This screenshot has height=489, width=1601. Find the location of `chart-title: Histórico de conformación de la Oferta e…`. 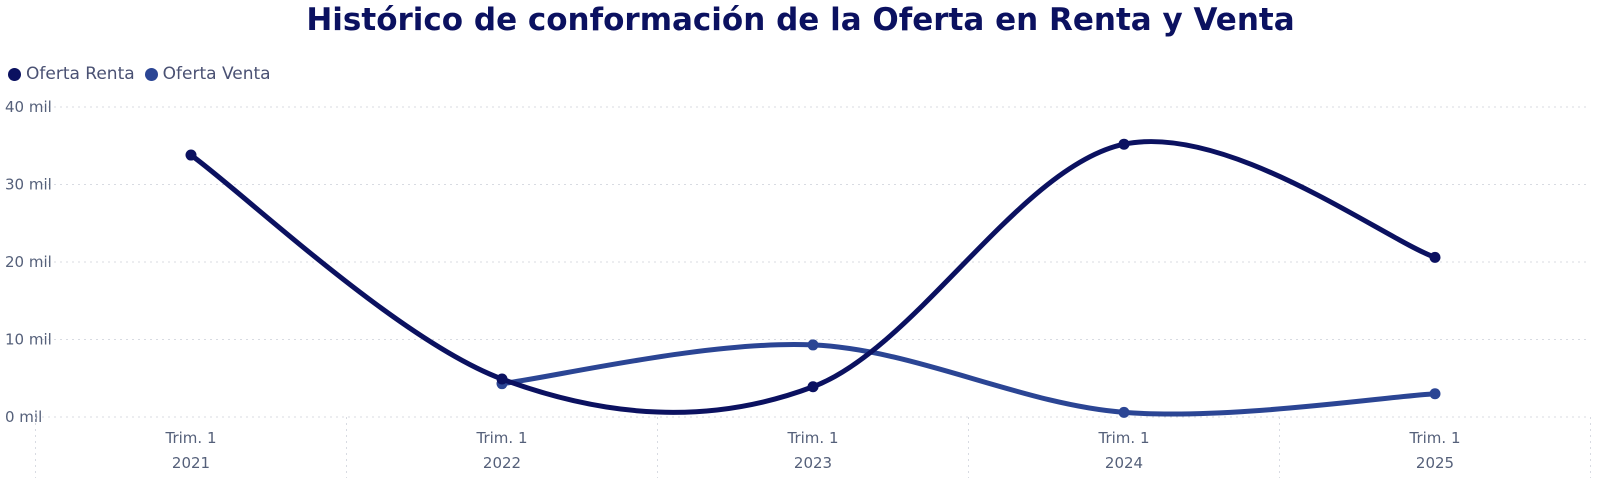

chart-title: Histórico de conformación de la Oferta e… is located at coordinates (800, 20).